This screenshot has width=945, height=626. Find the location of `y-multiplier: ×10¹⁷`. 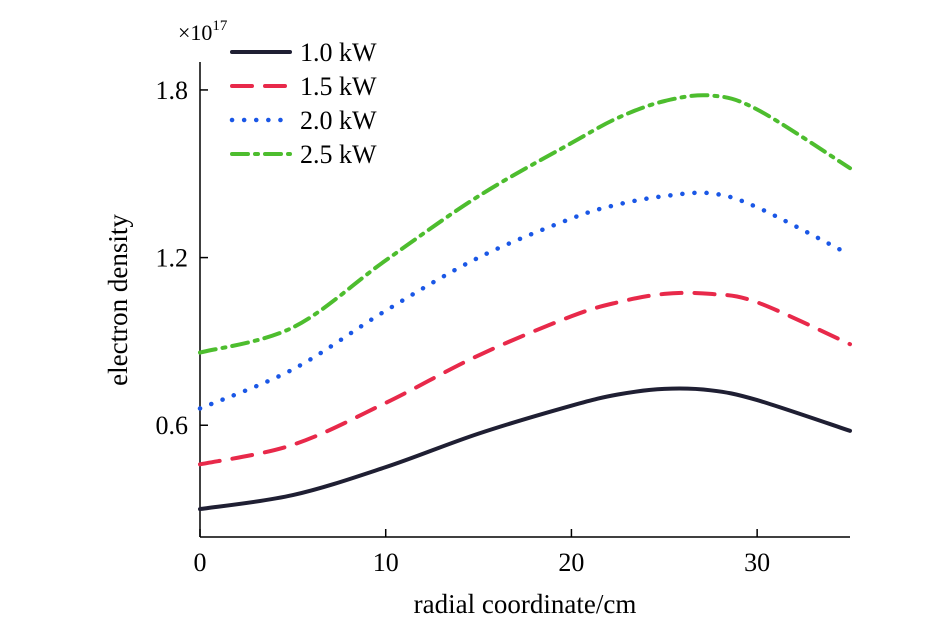

y-multiplier: ×10¹⁷ is located at coordinates (203, 31).